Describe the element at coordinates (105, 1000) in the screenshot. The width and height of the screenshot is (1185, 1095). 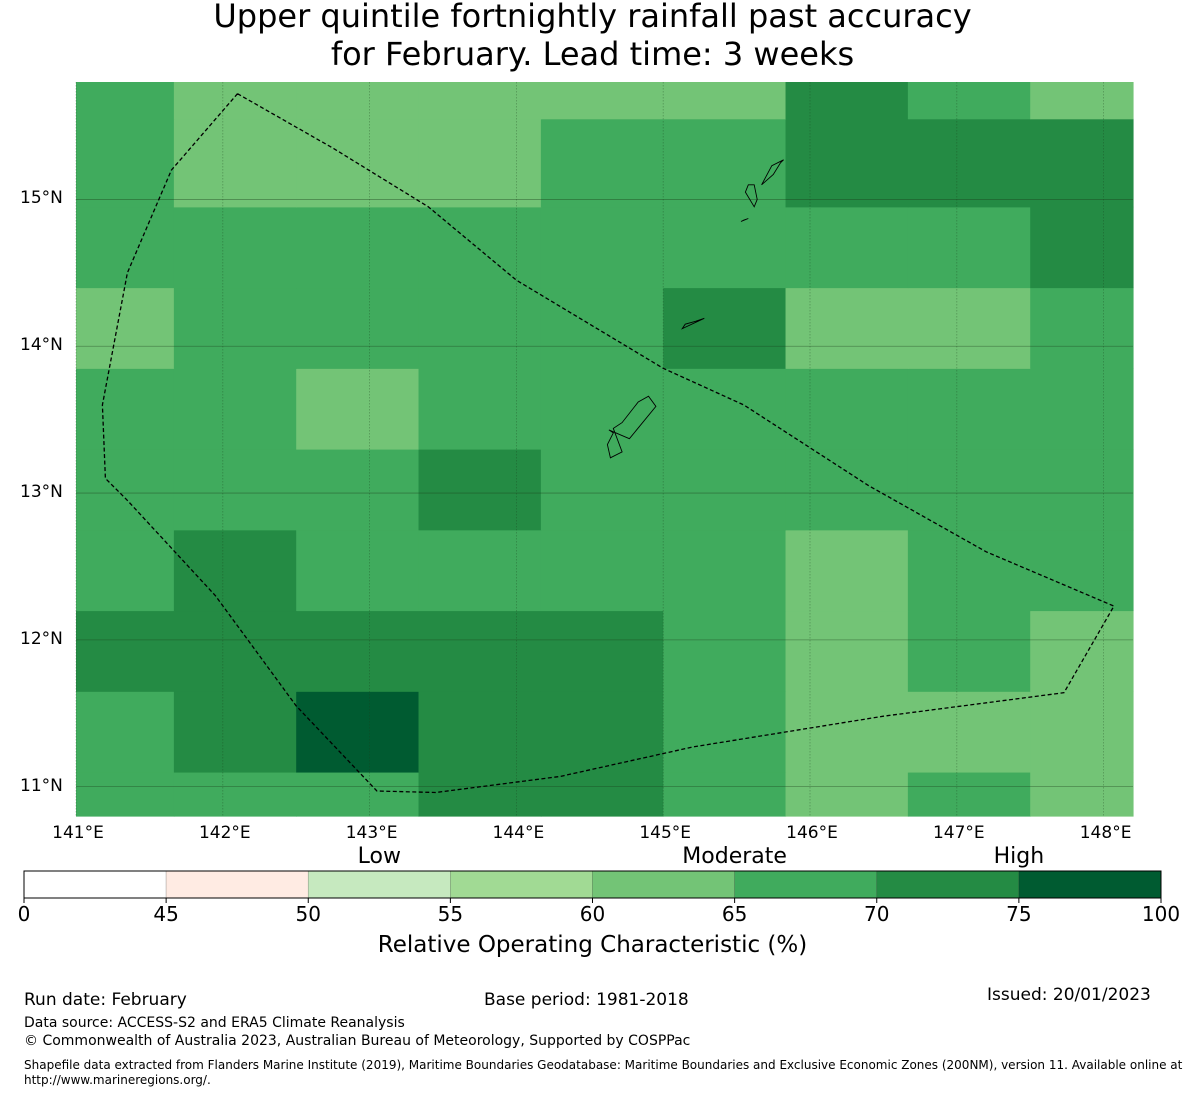
I see `run-date: Run date: February` at that location.